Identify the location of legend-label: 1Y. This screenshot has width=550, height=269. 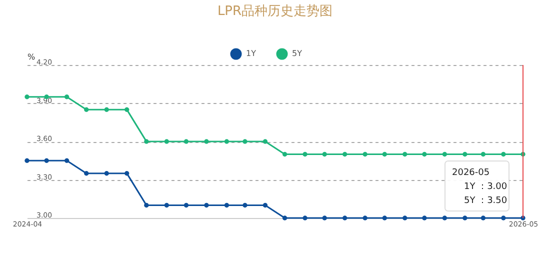
(251, 53).